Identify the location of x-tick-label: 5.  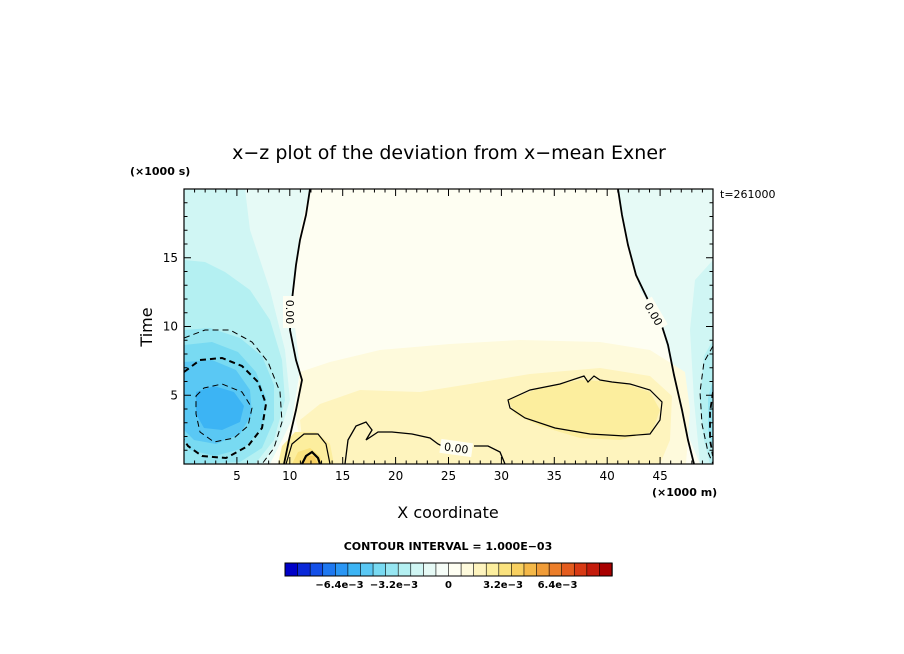
(237, 476).